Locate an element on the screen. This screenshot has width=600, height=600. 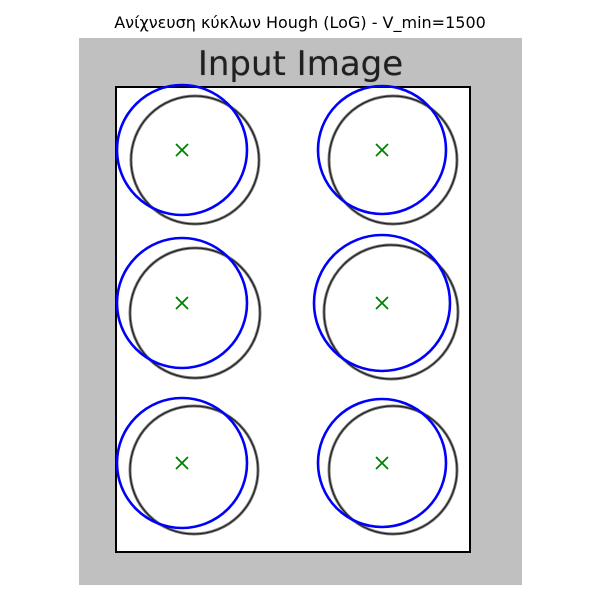
center-marker-middle-left is located at coordinates (182, 303).